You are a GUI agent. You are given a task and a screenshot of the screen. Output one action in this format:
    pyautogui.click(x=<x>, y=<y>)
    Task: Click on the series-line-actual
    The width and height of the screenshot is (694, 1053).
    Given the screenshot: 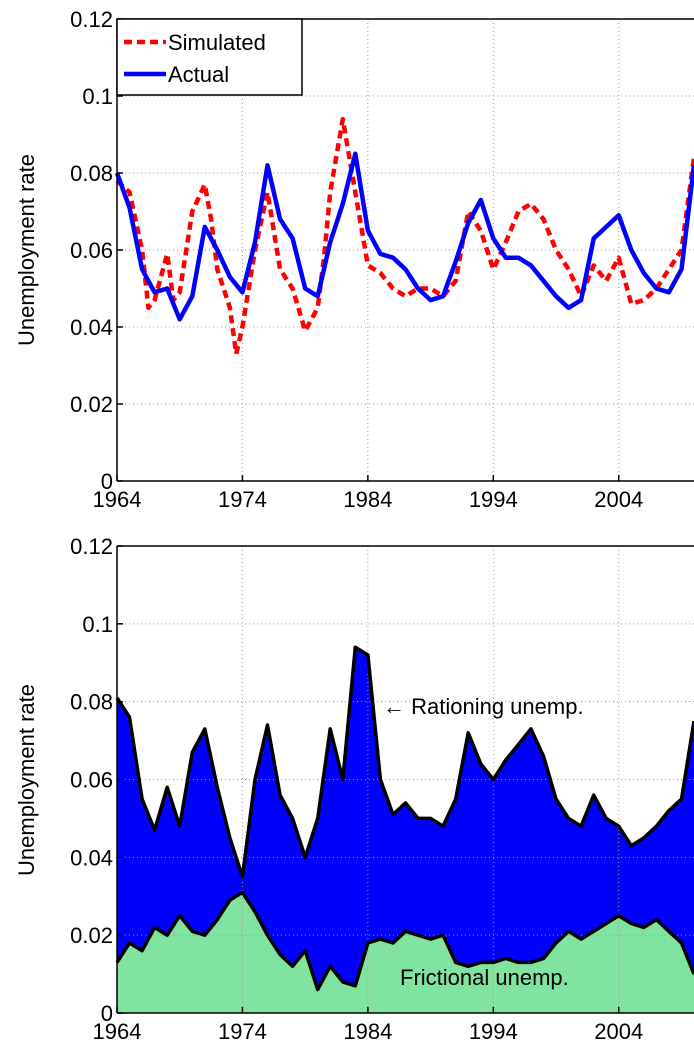 What is the action you would take?
    pyautogui.click(x=404, y=236)
    